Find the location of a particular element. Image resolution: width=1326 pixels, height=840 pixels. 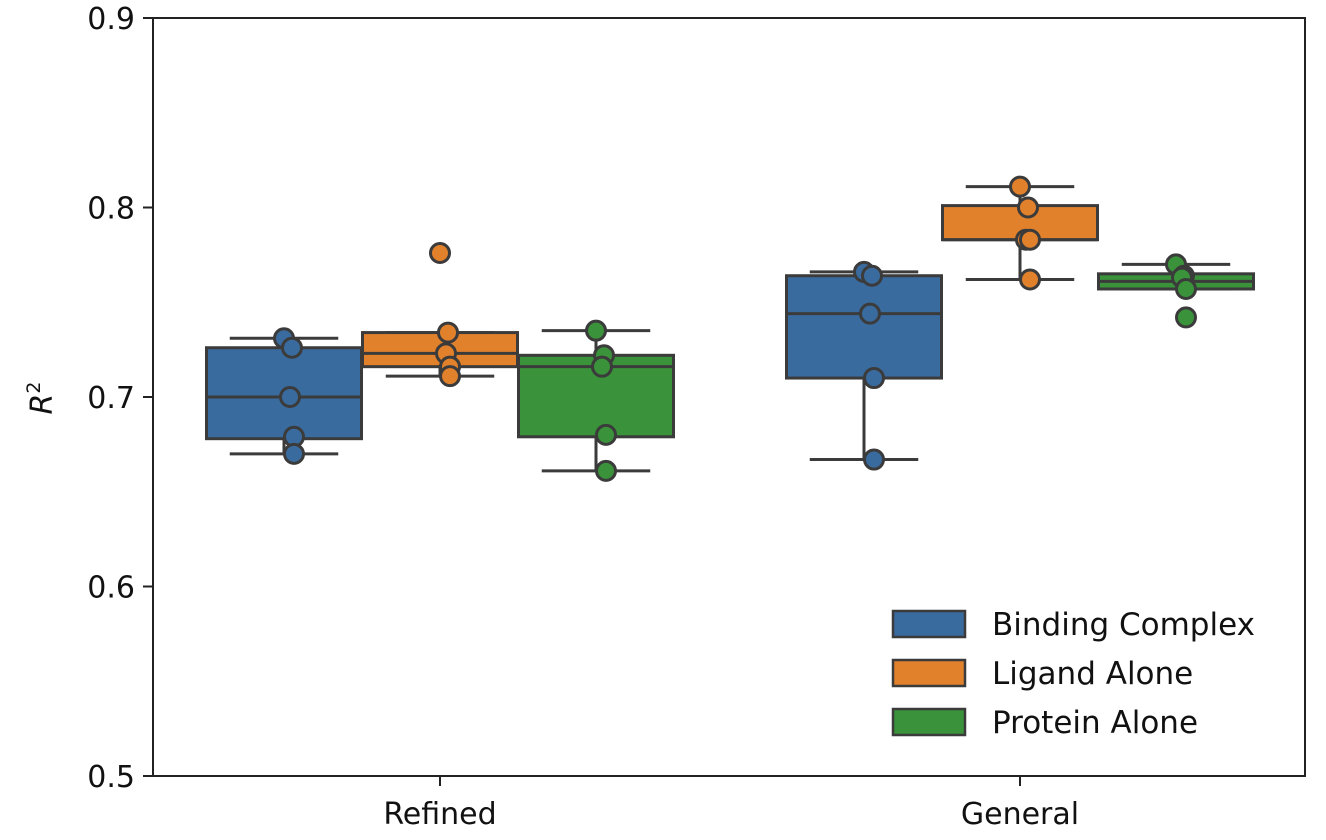

legend-label-protein-alone: Protein Alone is located at coordinates (1095, 723).